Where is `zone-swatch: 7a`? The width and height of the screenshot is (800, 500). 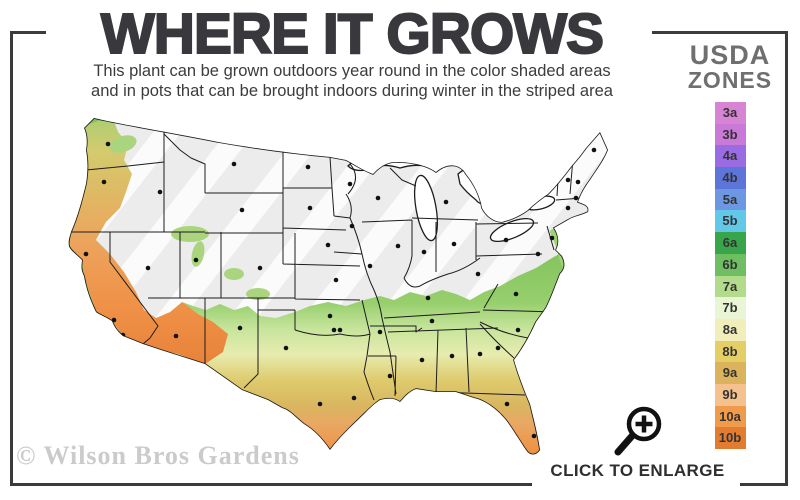 zone-swatch: 7a is located at coordinates (730, 286).